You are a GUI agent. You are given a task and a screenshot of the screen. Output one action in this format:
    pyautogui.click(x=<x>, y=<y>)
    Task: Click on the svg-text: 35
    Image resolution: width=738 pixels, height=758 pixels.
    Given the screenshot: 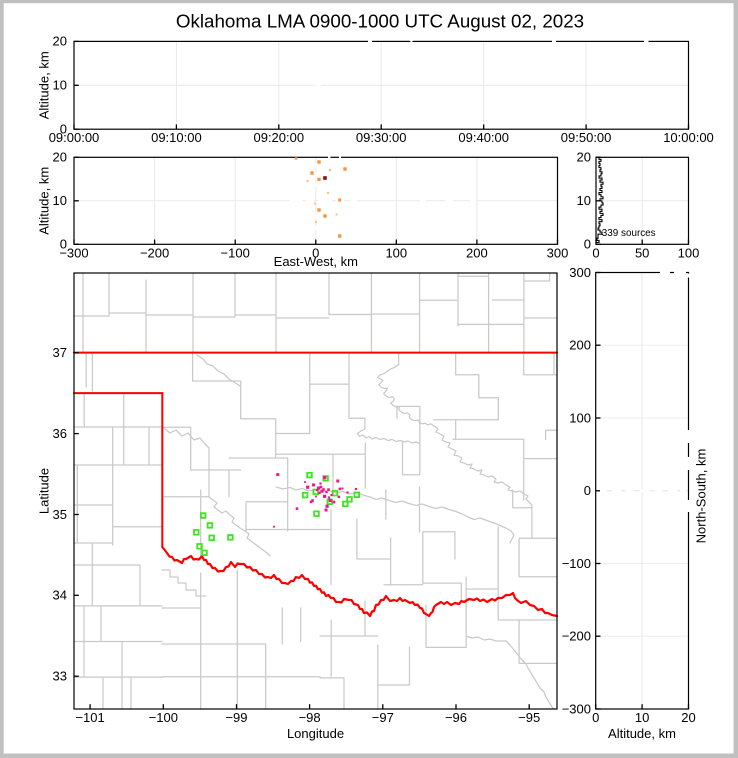 What is the action you would take?
    pyautogui.click(x=60, y=514)
    